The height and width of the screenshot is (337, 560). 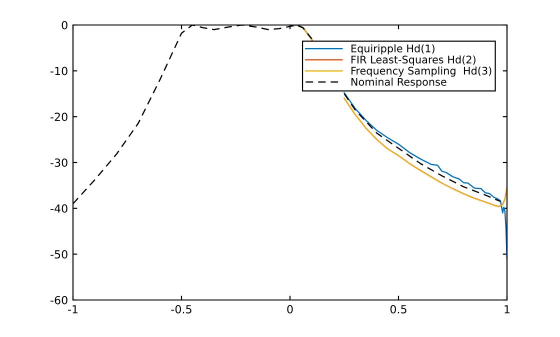 I want to click on y-tick-label: -50, so click(x=59, y=254).